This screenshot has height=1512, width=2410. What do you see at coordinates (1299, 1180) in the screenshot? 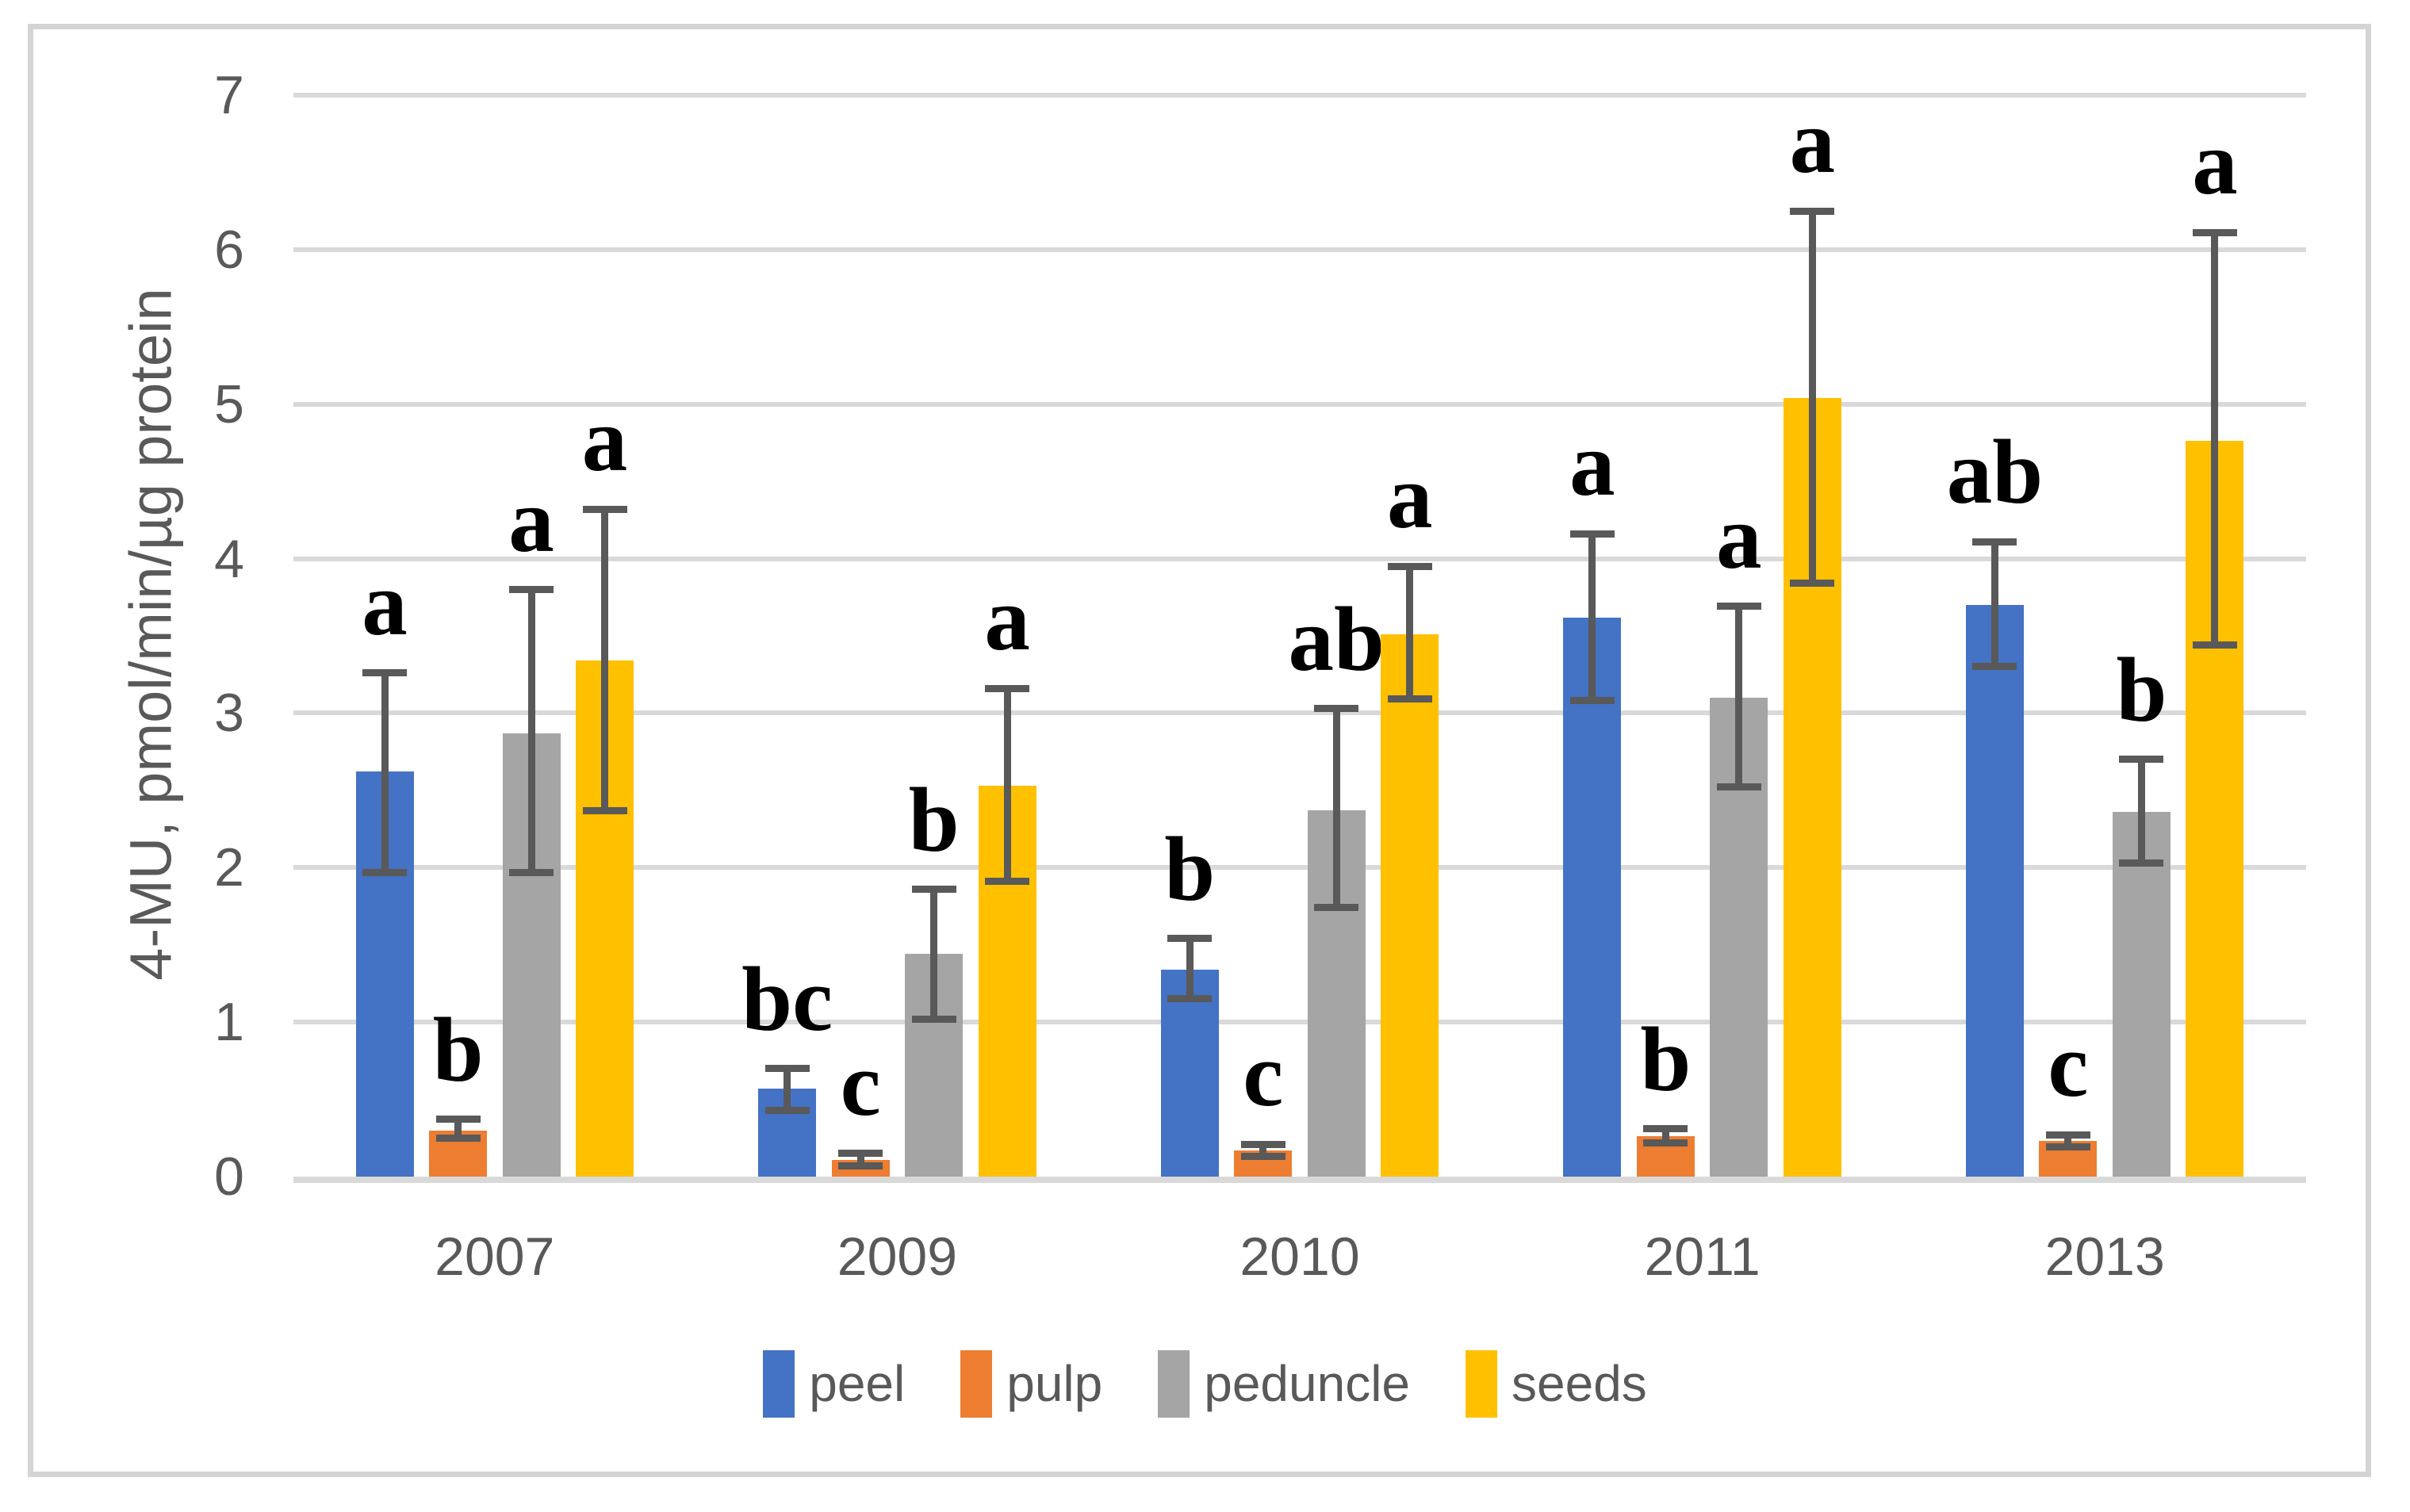
I see `x-axis-line` at bounding box center [1299, 1180].